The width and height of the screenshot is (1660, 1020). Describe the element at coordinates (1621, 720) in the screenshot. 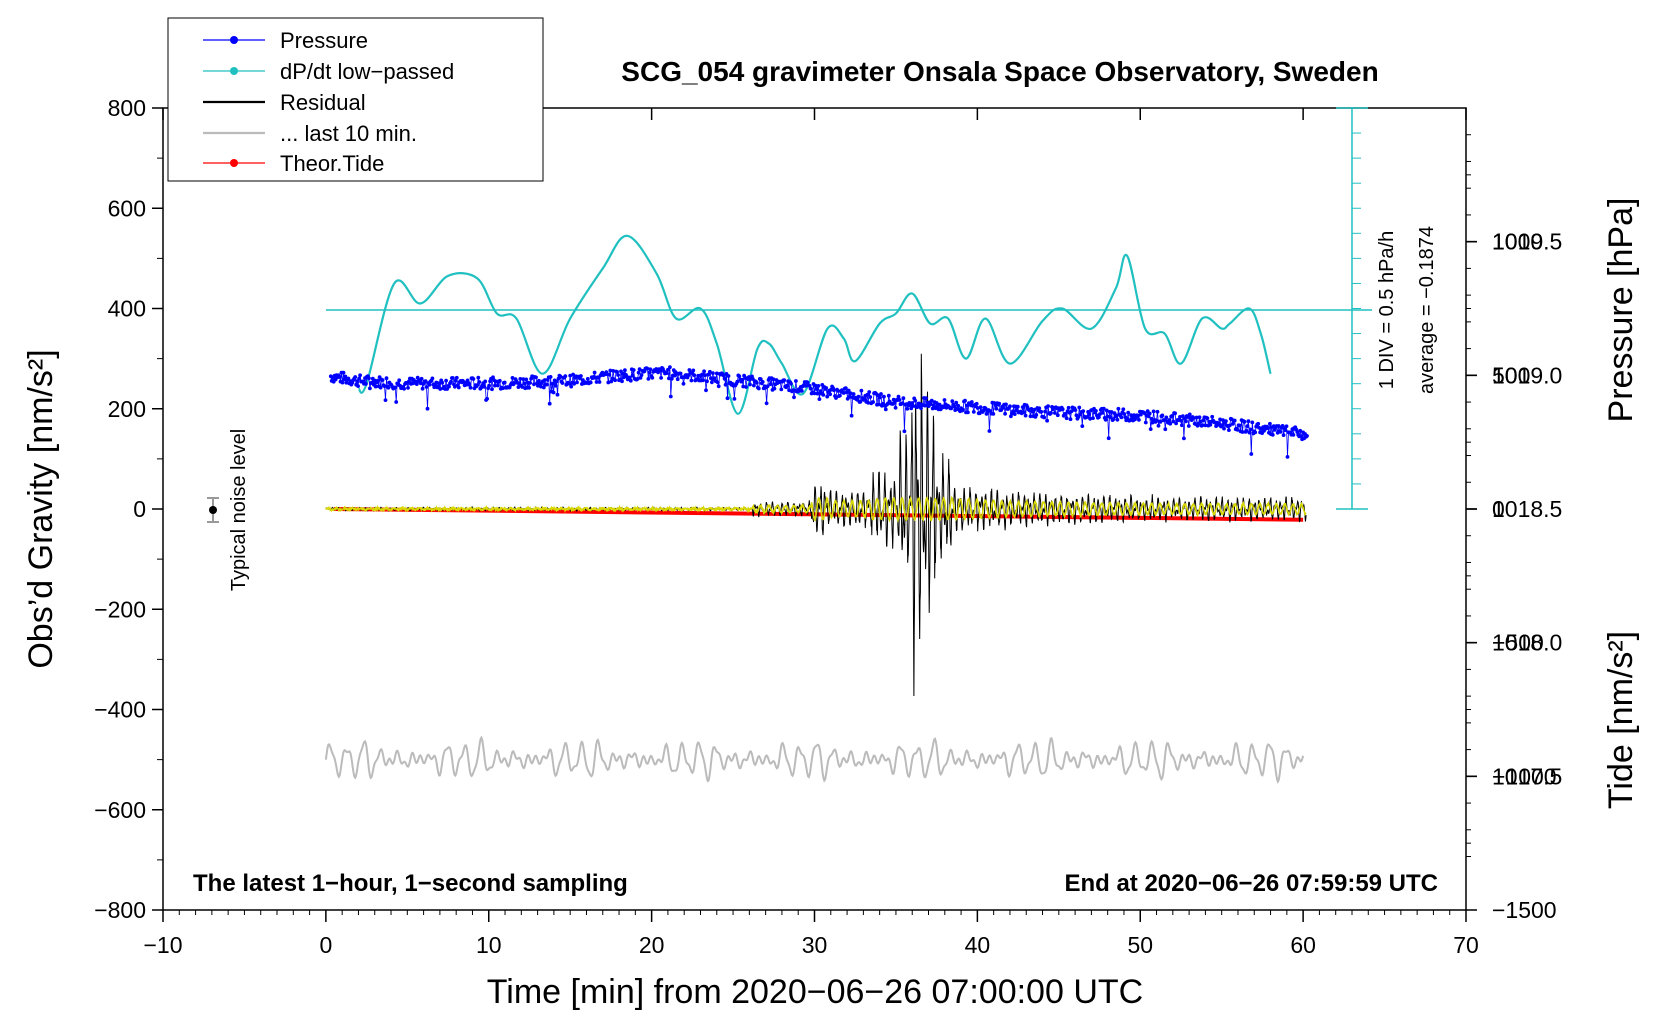

I see `tide-axis-label: Tide [nm/s²]` at that location.